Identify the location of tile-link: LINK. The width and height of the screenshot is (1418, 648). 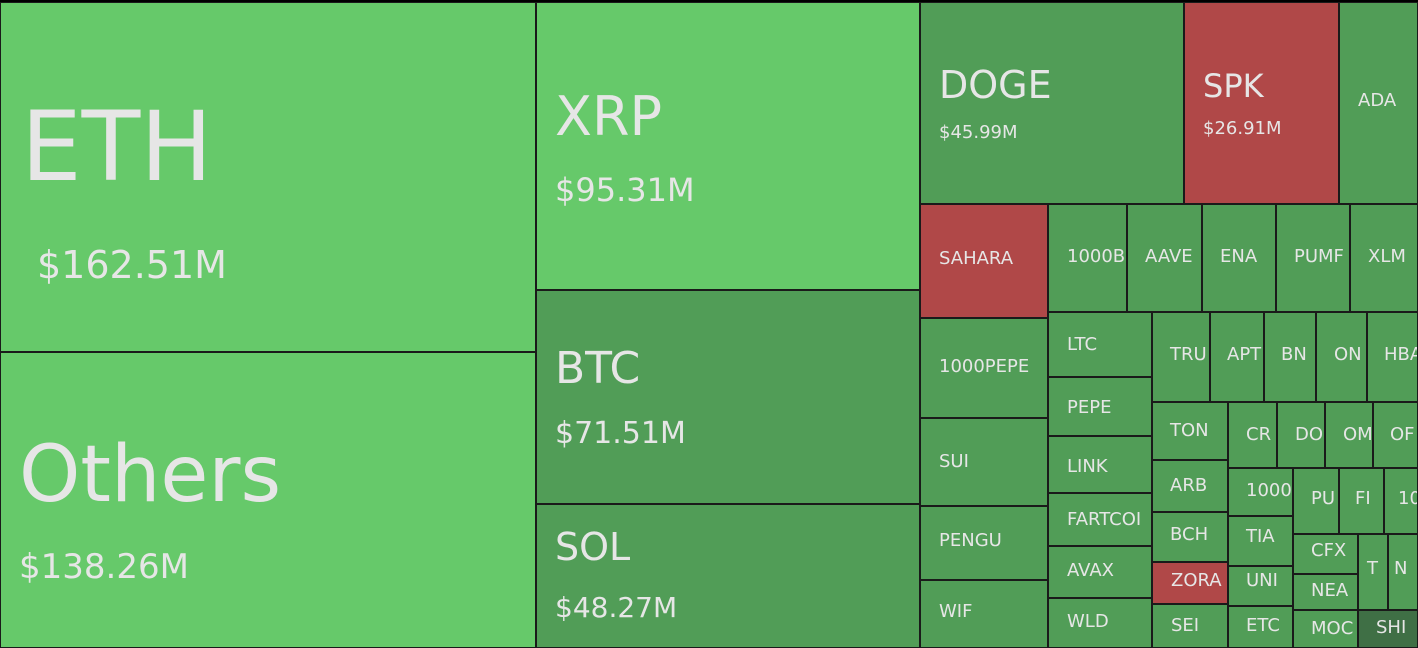
(1100, 464).